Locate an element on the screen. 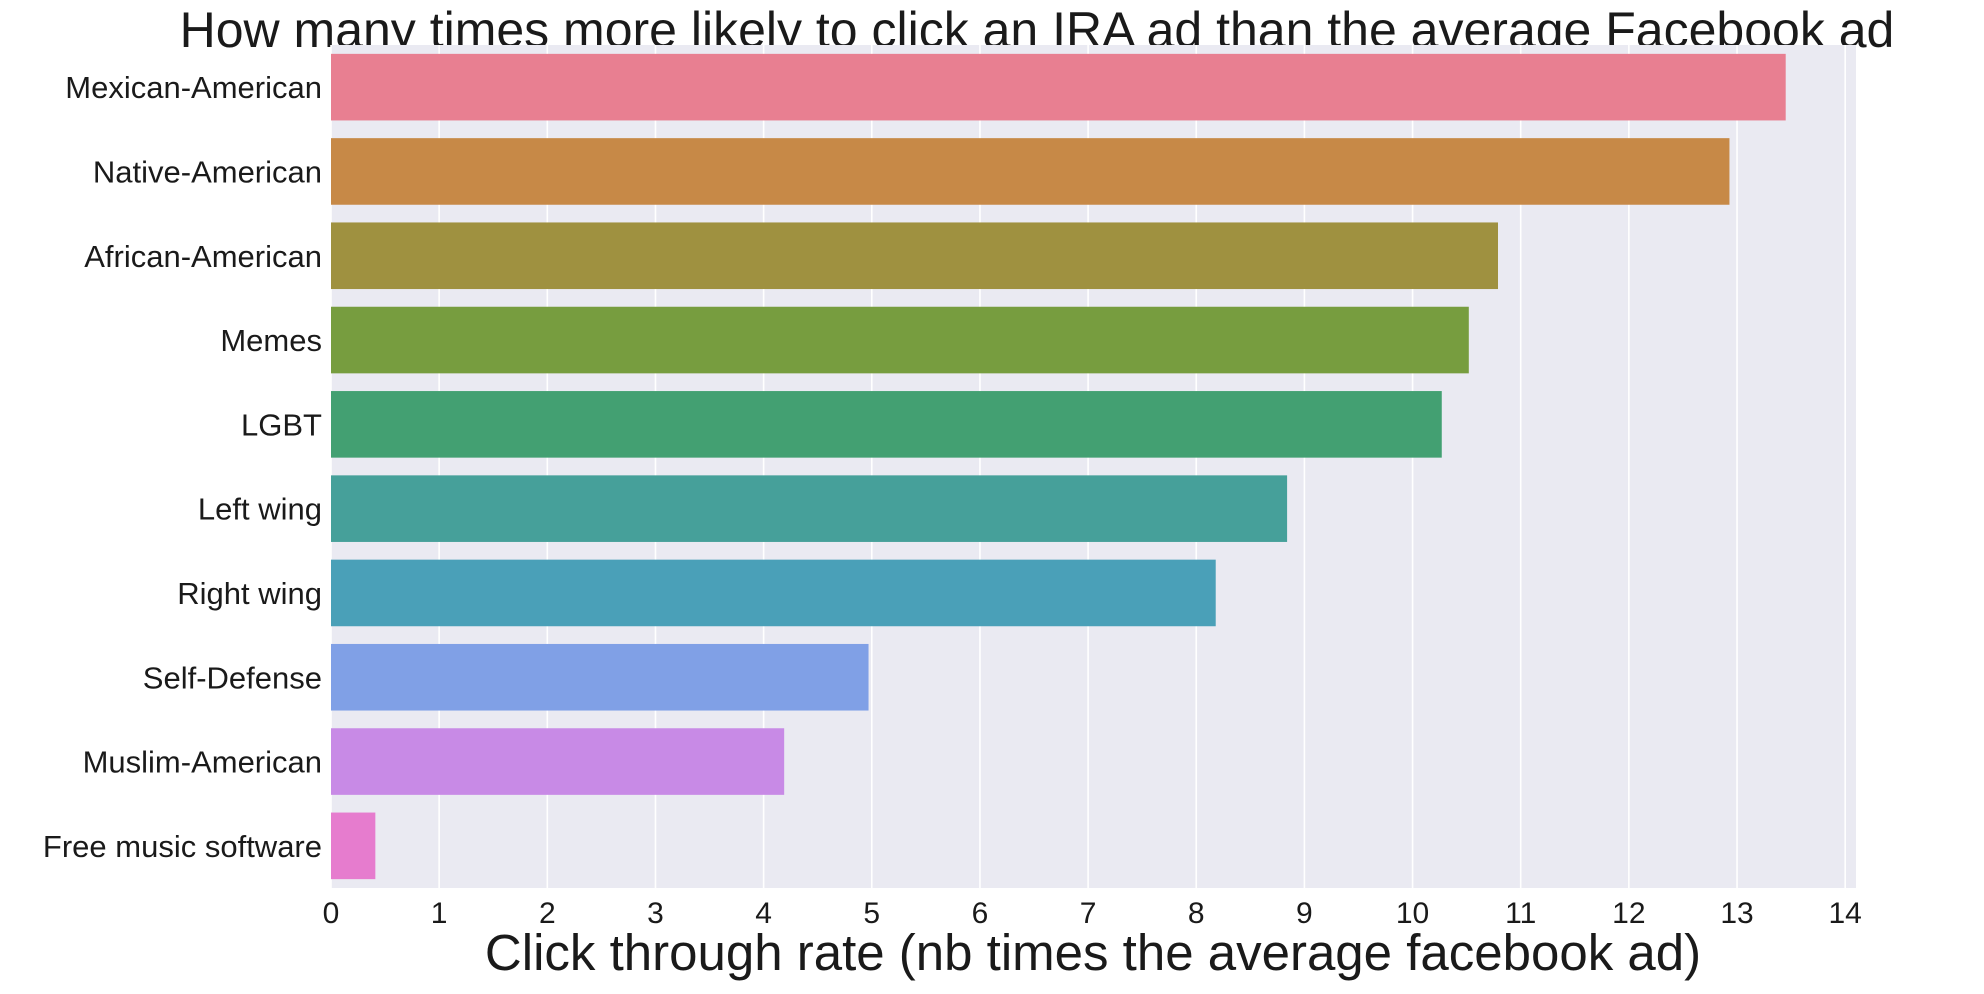 This screenshot has width=1984, height=994. x-tick-label: 4 is located at coordinates (763, 913).